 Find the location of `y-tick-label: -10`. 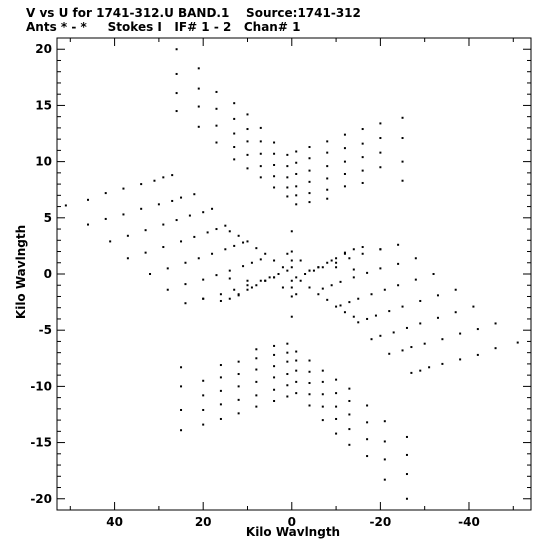

y-tick-label: -10 is located at coordinates (41, 386).